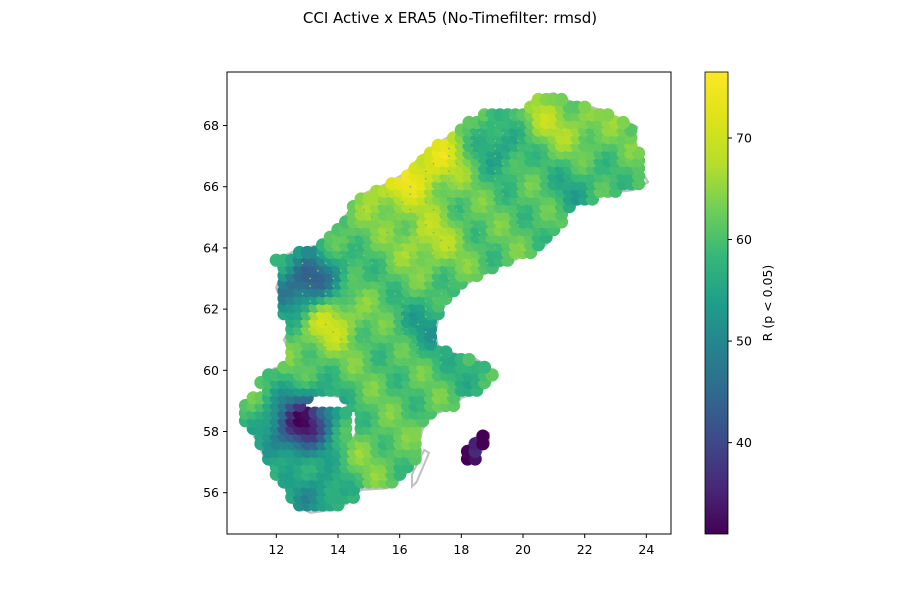 Image resolution: width=900 pixels, height=600 pixels. I want to click on x-tick-label: 12, so click(276, 549).